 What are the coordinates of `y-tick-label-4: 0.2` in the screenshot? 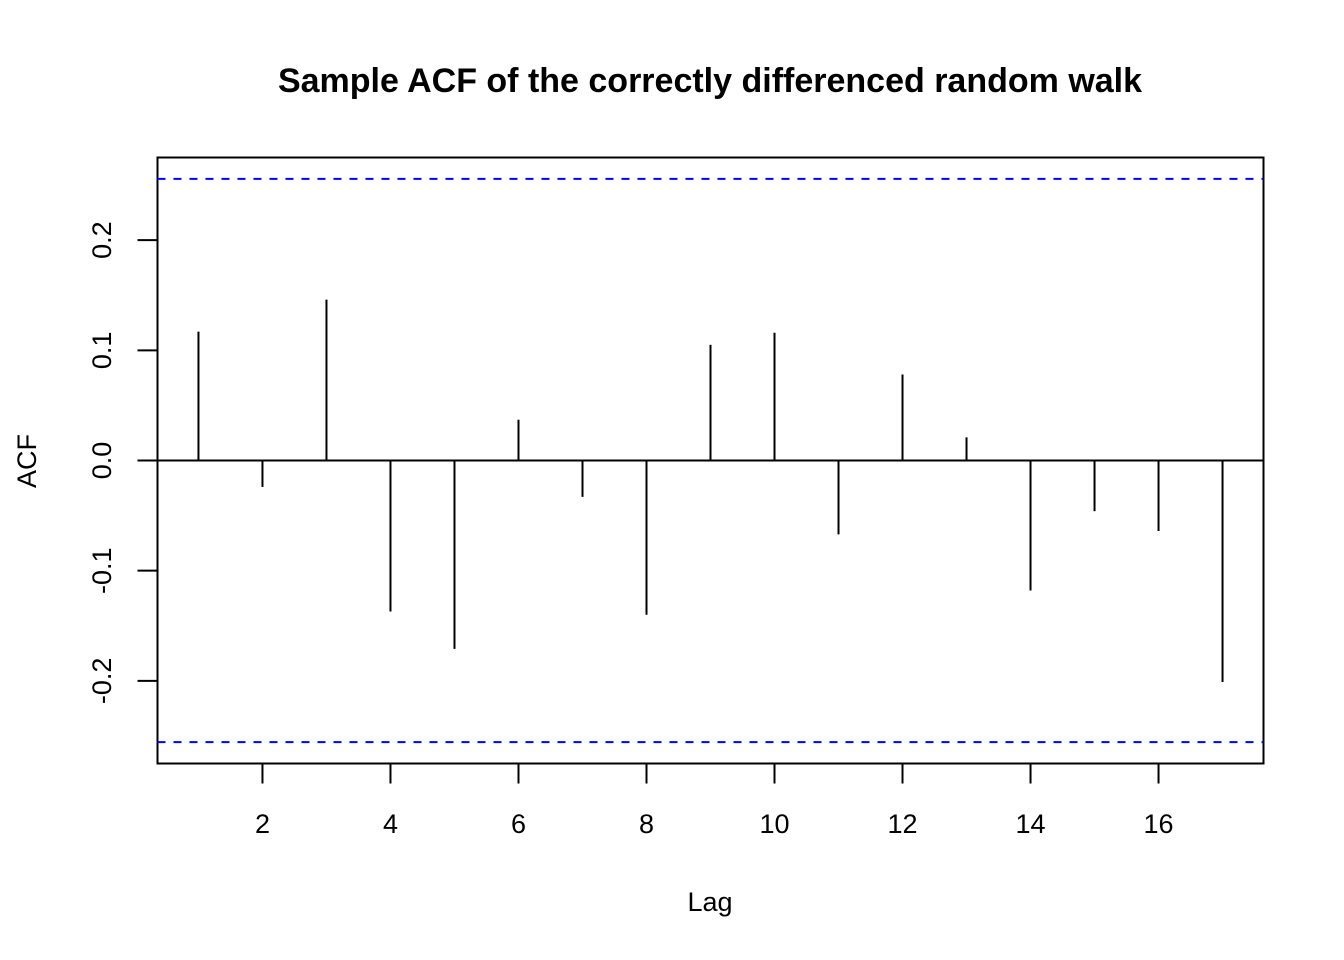 It's located at (102, 240).